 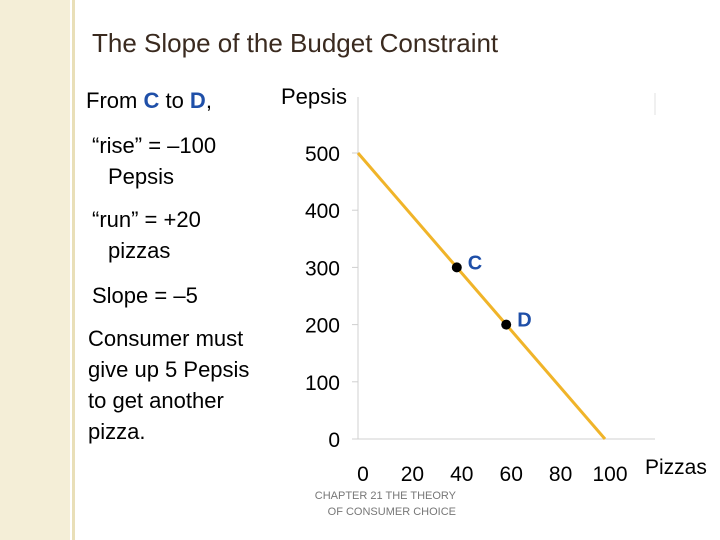 I want to click on y-tick-label: 200, so click(x=322, y=326).